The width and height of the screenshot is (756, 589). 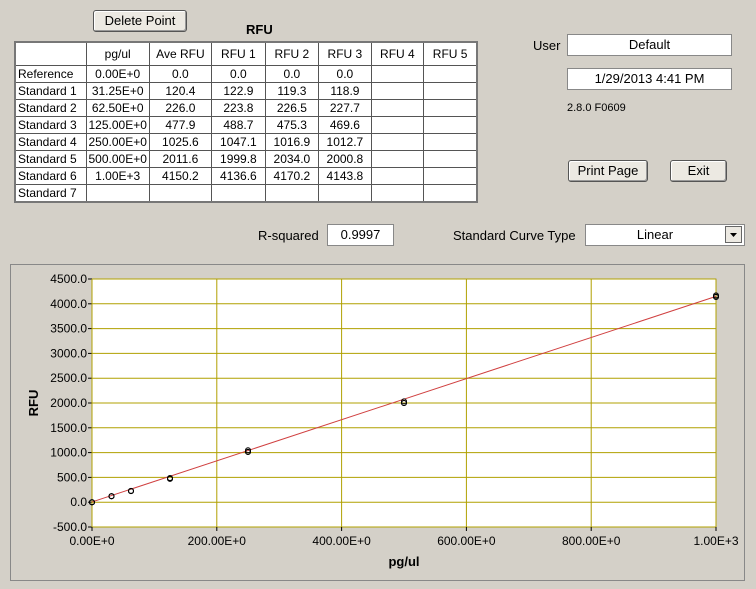 I want to click on table-cell: 4150.2, so click(x=180, y=176).